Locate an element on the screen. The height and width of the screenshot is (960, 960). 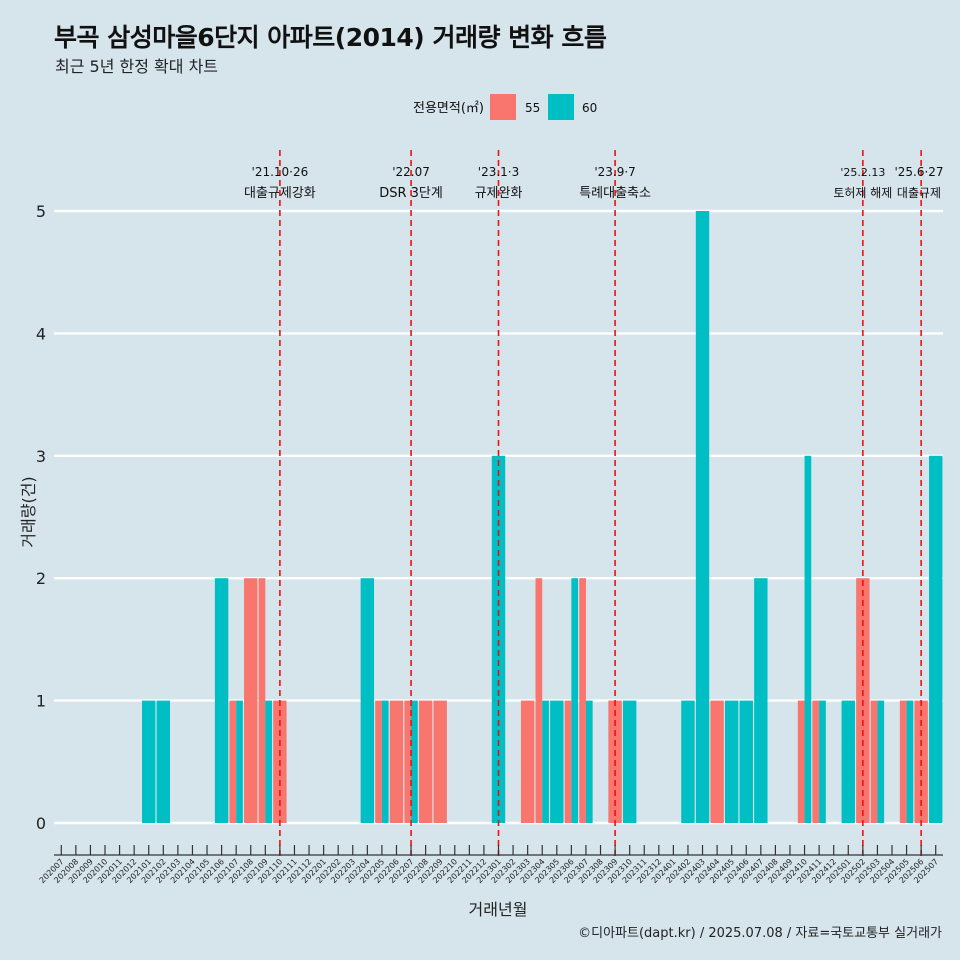
y-tick-label: 5 is located at coordinates (41, 211).